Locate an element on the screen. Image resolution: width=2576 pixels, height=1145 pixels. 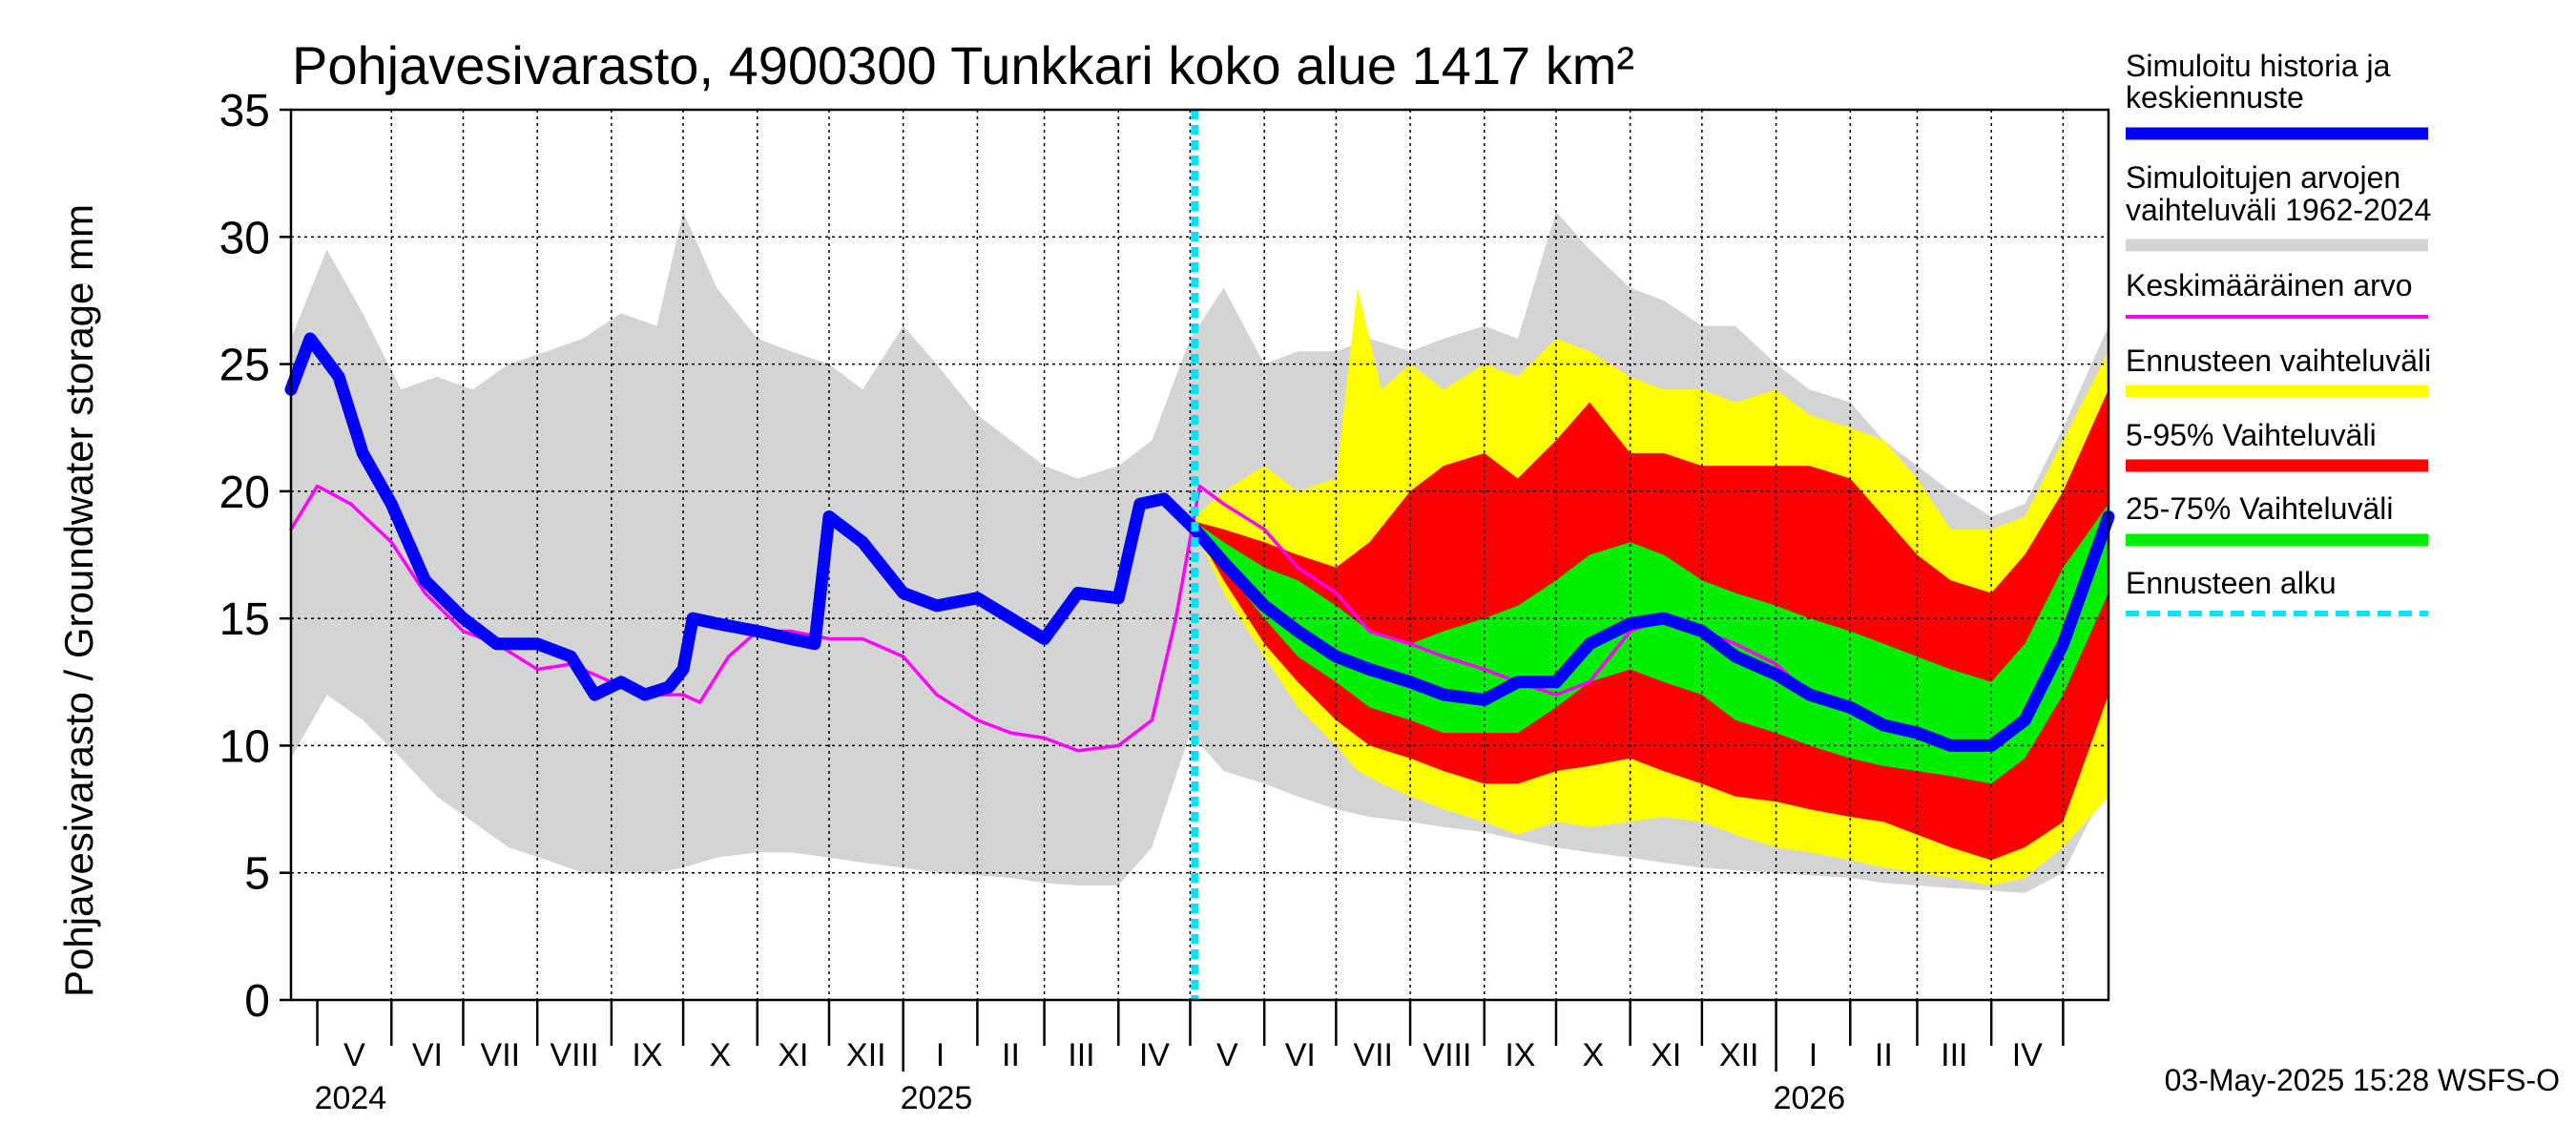
legend-label: 5-95% Vaihteluväli is located at coordinates (2251, 435).